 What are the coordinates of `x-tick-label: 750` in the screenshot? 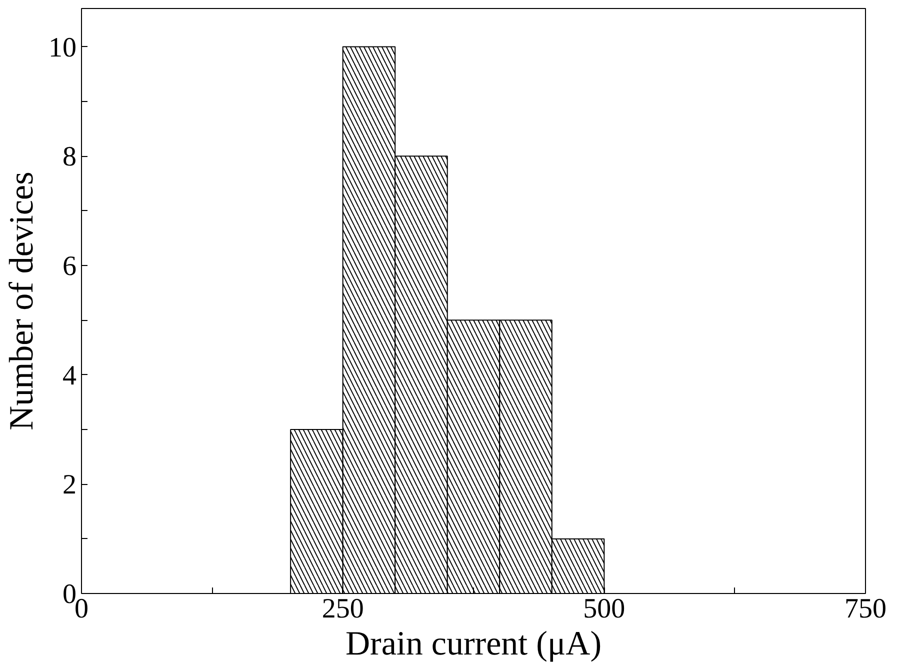 It's located at (865, 609).